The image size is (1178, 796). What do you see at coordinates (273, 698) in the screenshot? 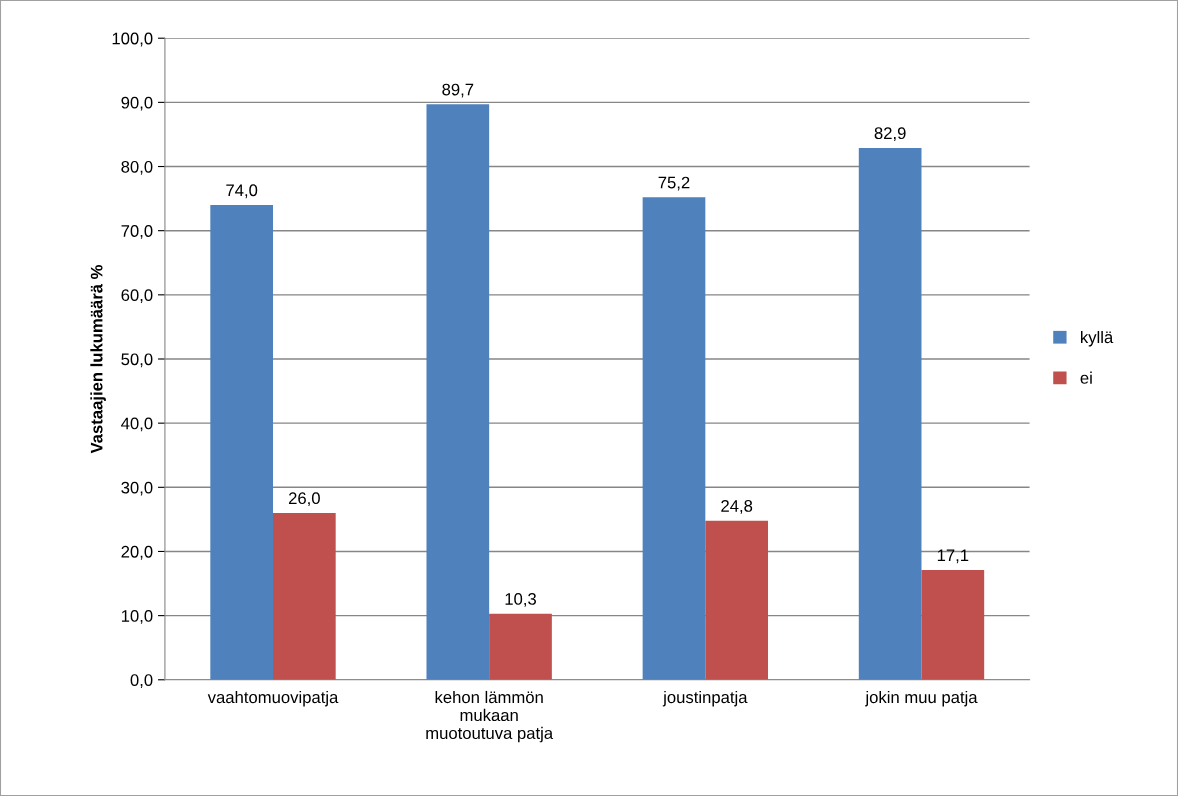
I see `x-tick-label: vaahtomuovipatja` at bounding box center [273, 698].